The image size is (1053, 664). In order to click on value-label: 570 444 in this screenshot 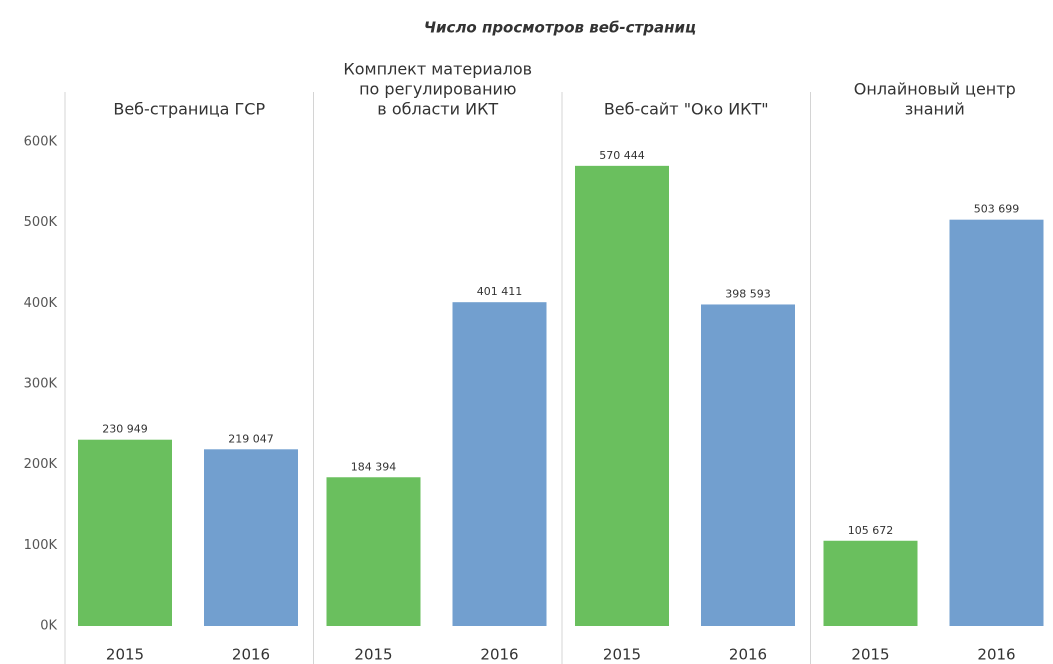, I will do `click(622, 155)`.